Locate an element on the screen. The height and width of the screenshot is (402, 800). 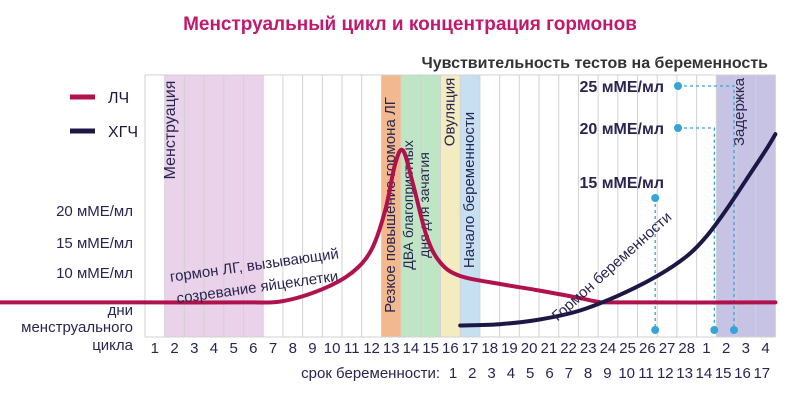
y-tick-label: 15 мМЕ/мл is located at coordinates (94, 243).